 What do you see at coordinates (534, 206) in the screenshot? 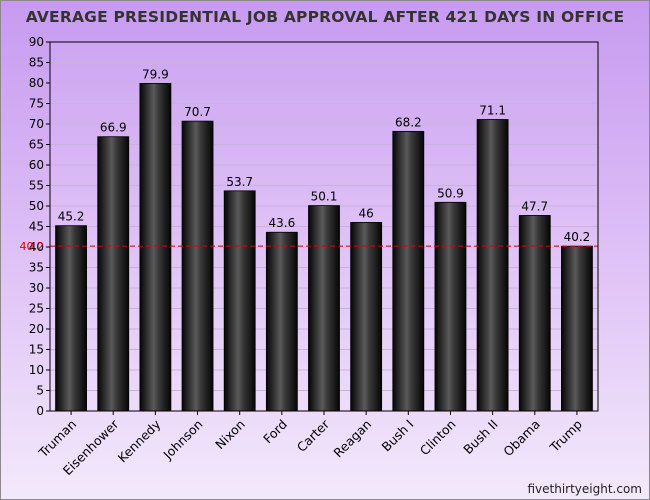
I see `data-label: 47.7` at bounding box center [534, 206].